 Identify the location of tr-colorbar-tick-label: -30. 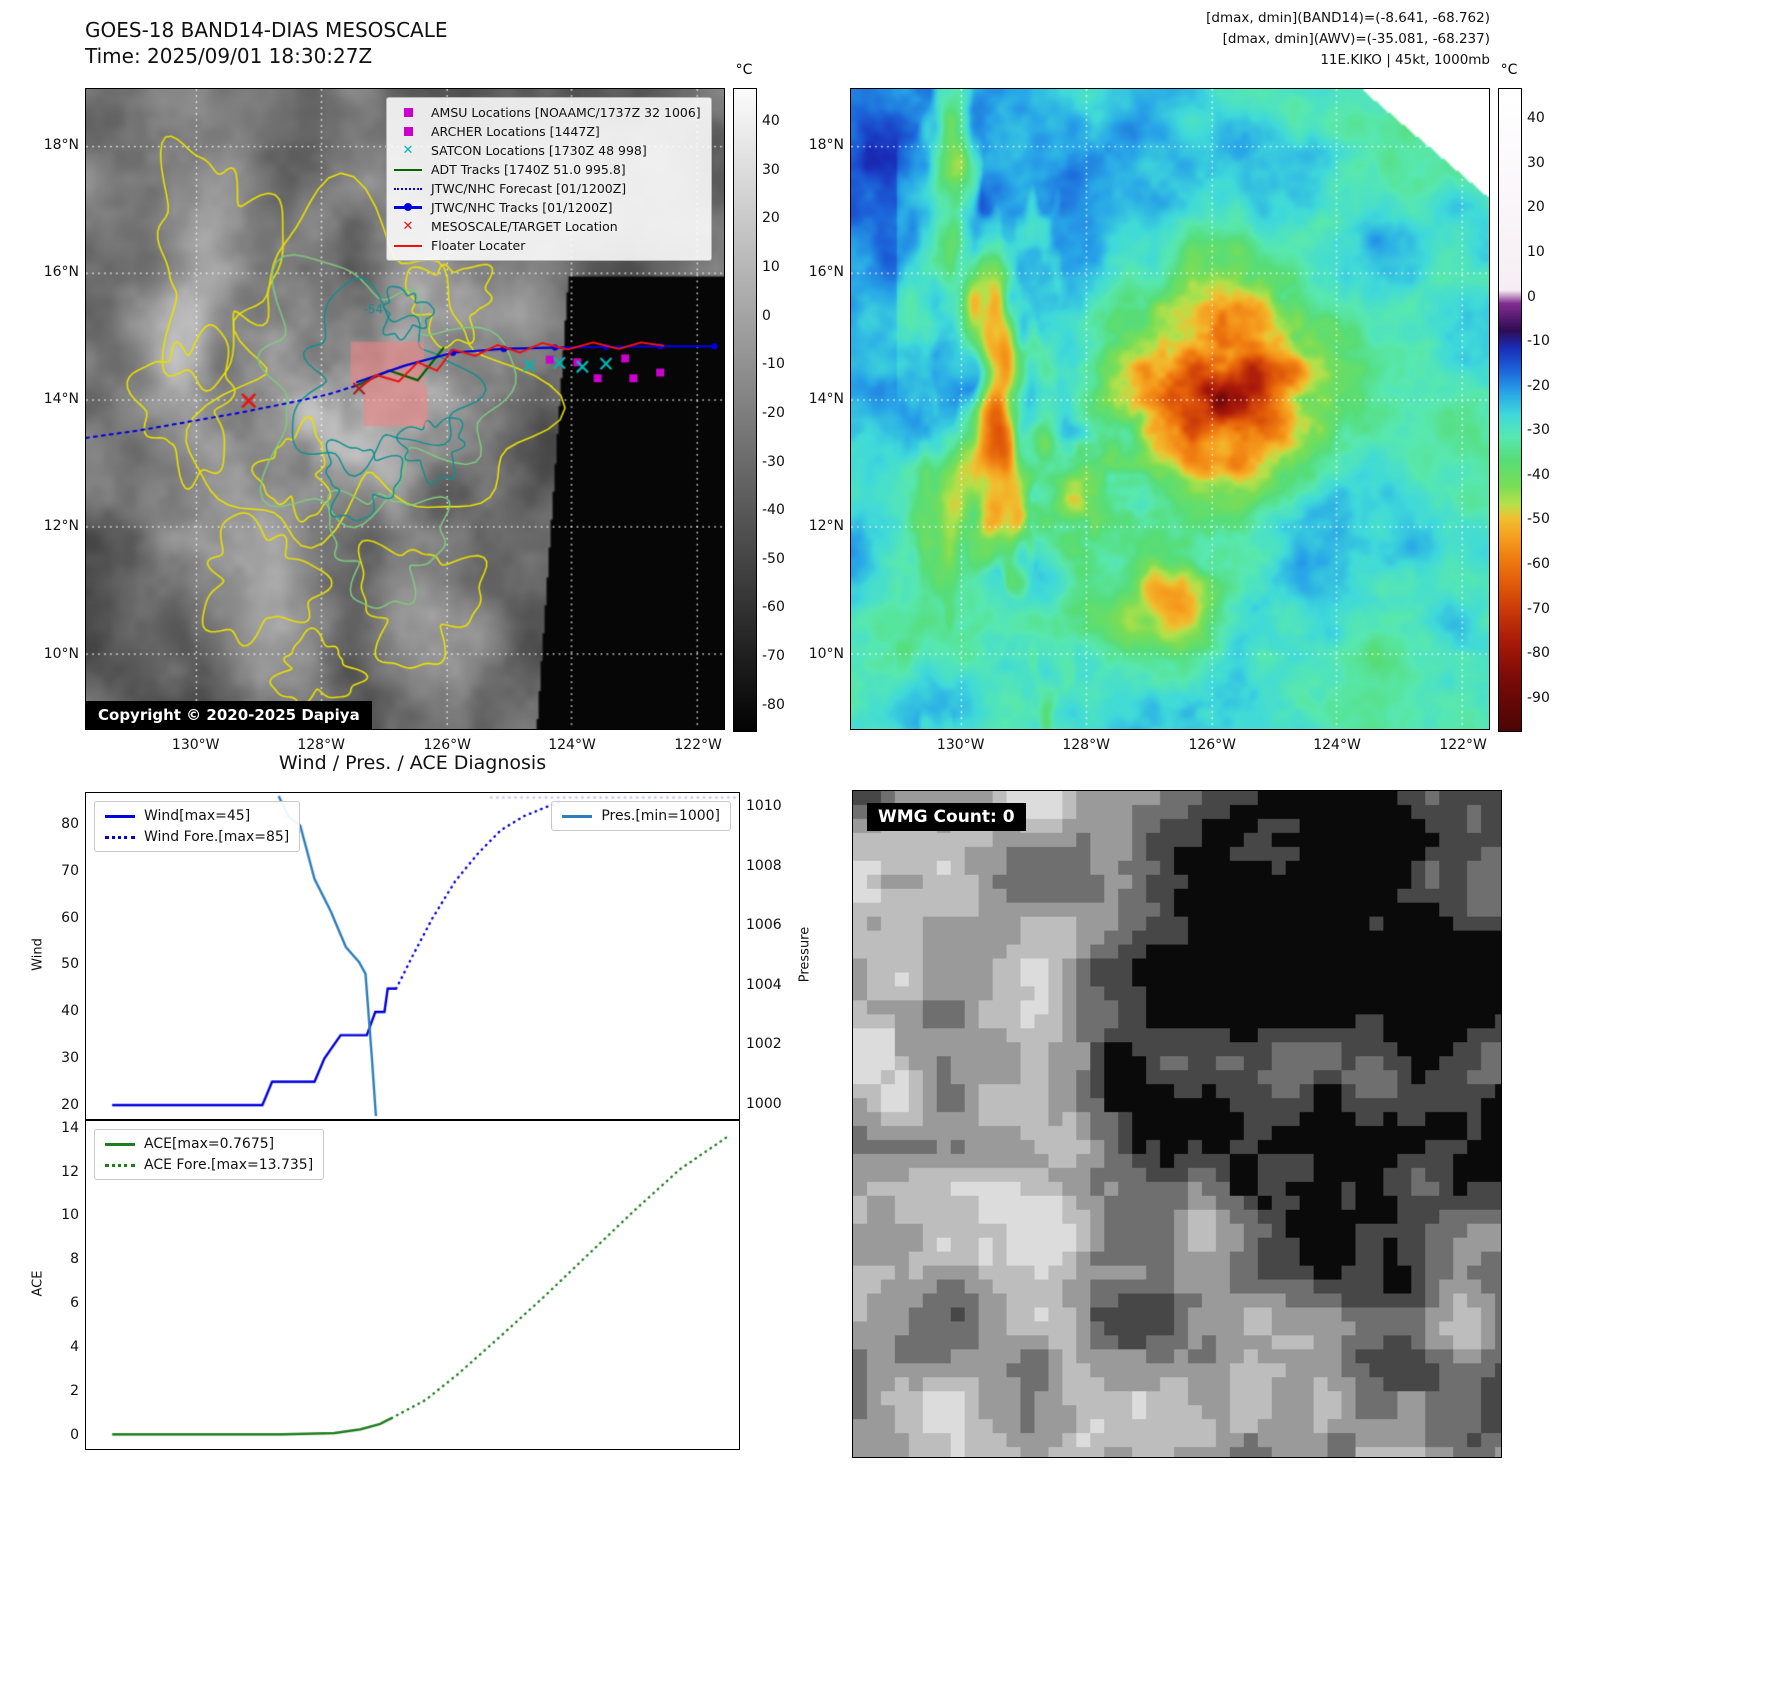
(1538, 430).